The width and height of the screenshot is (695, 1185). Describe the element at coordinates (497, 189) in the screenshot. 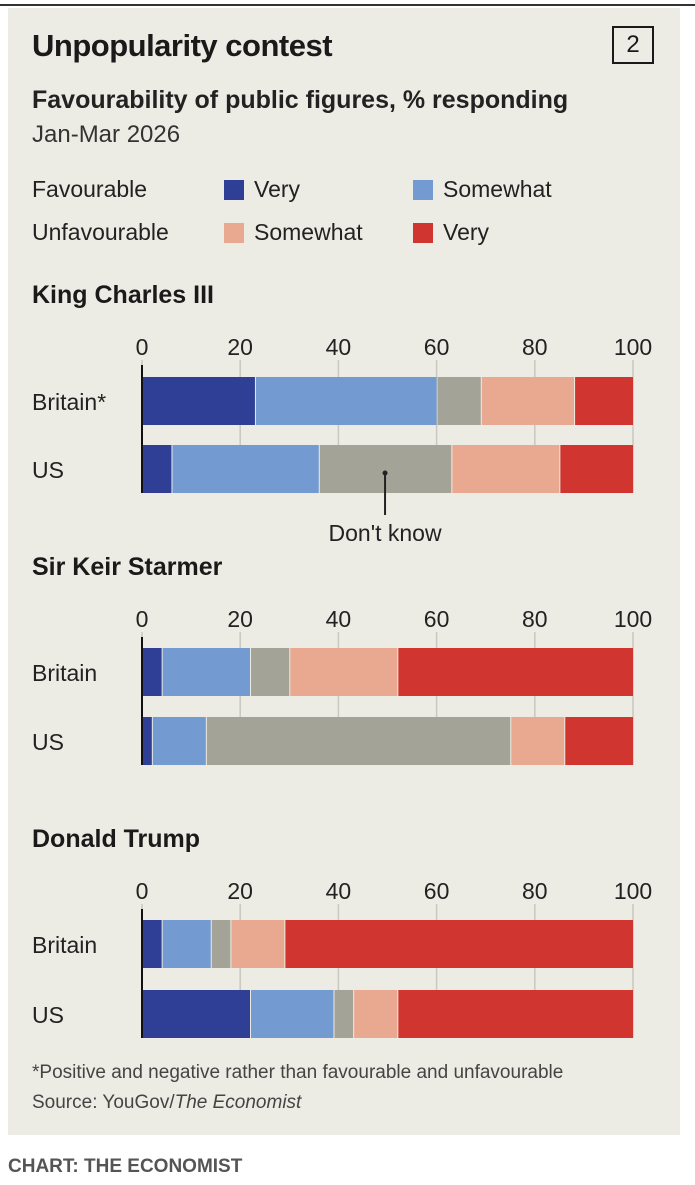

I see `legend-fav-somewhat: Somewhat` at that location.